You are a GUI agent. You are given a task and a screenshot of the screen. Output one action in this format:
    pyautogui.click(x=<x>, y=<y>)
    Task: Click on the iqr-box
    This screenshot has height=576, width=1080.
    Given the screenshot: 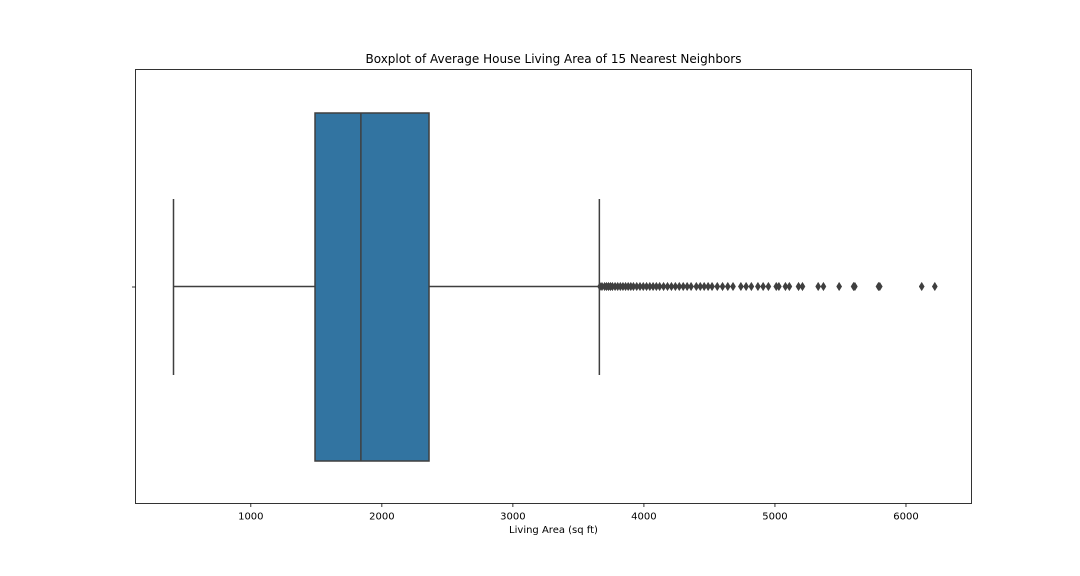 What is the action you would take?
    pyautogui.click(x=372, y=287)
    